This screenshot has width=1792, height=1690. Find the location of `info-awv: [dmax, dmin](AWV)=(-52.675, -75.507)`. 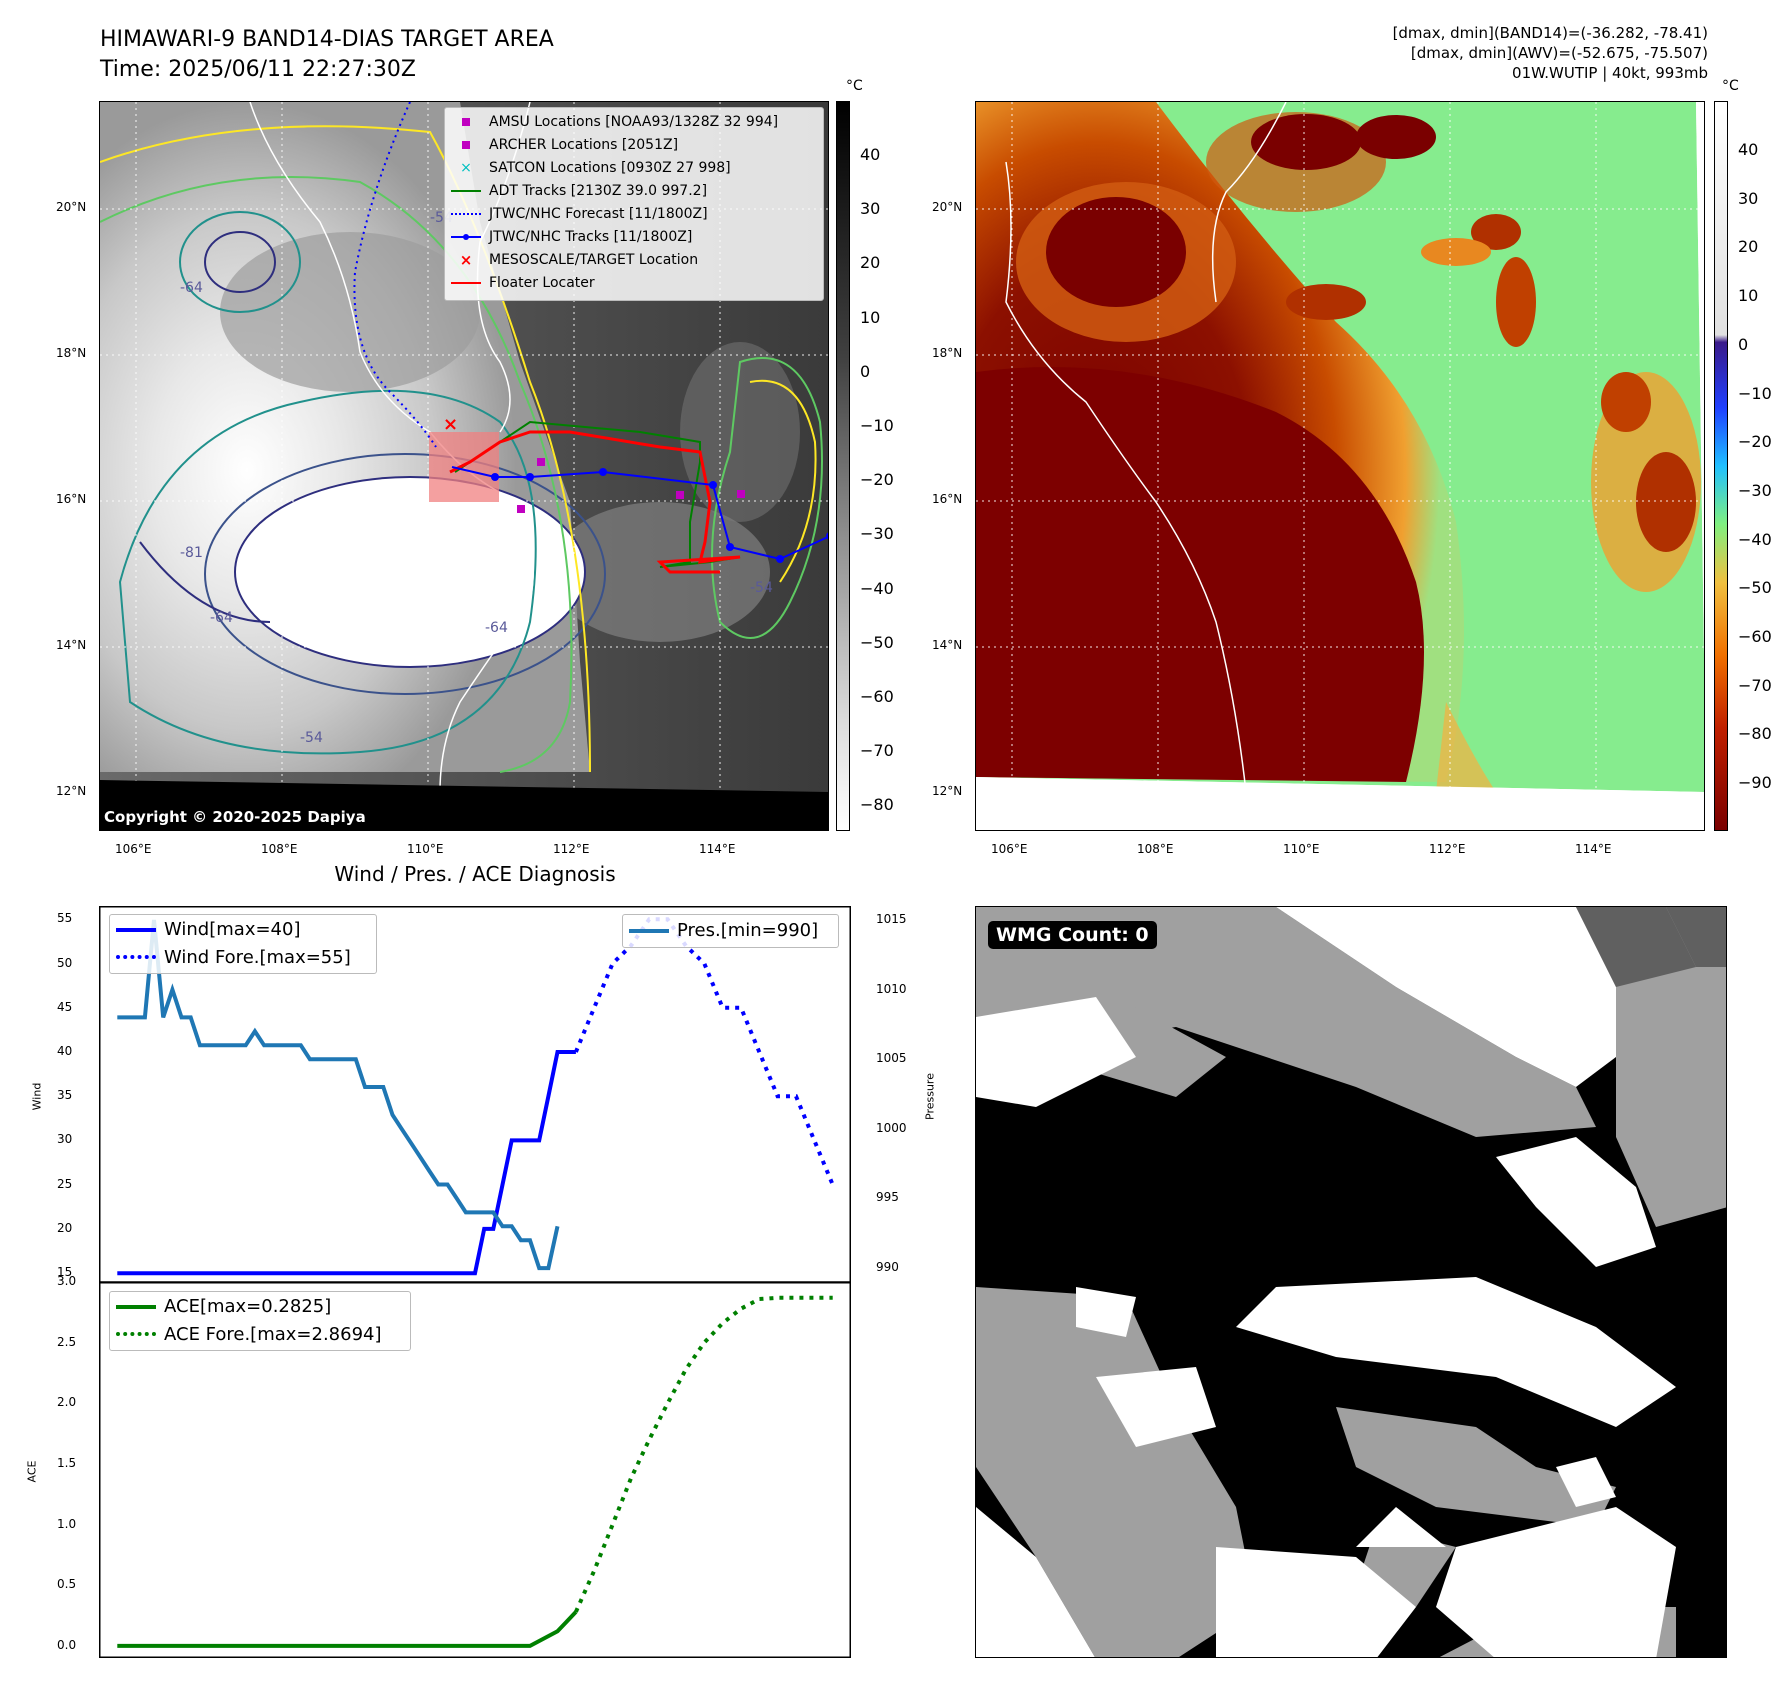

info-awv: [dmax, dmin](AWV)=(-52.675, -75.507) is located at coordinates (1559, 53).